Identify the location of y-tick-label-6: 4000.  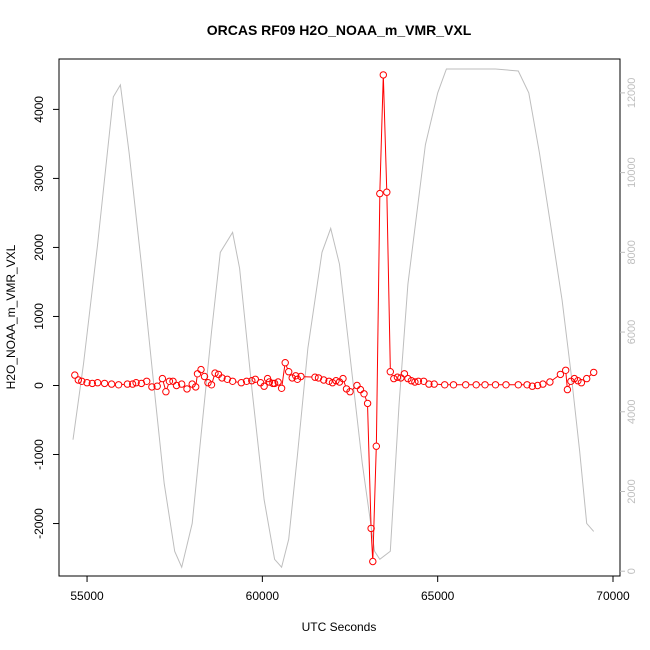
(39, 109).